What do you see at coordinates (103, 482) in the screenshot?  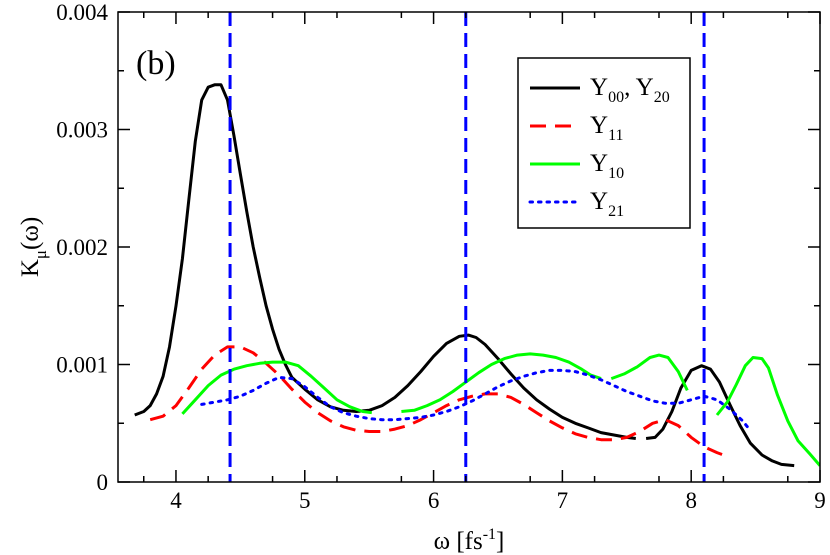 I see `y-tick-label: 0` at bounding box center [103, 482].